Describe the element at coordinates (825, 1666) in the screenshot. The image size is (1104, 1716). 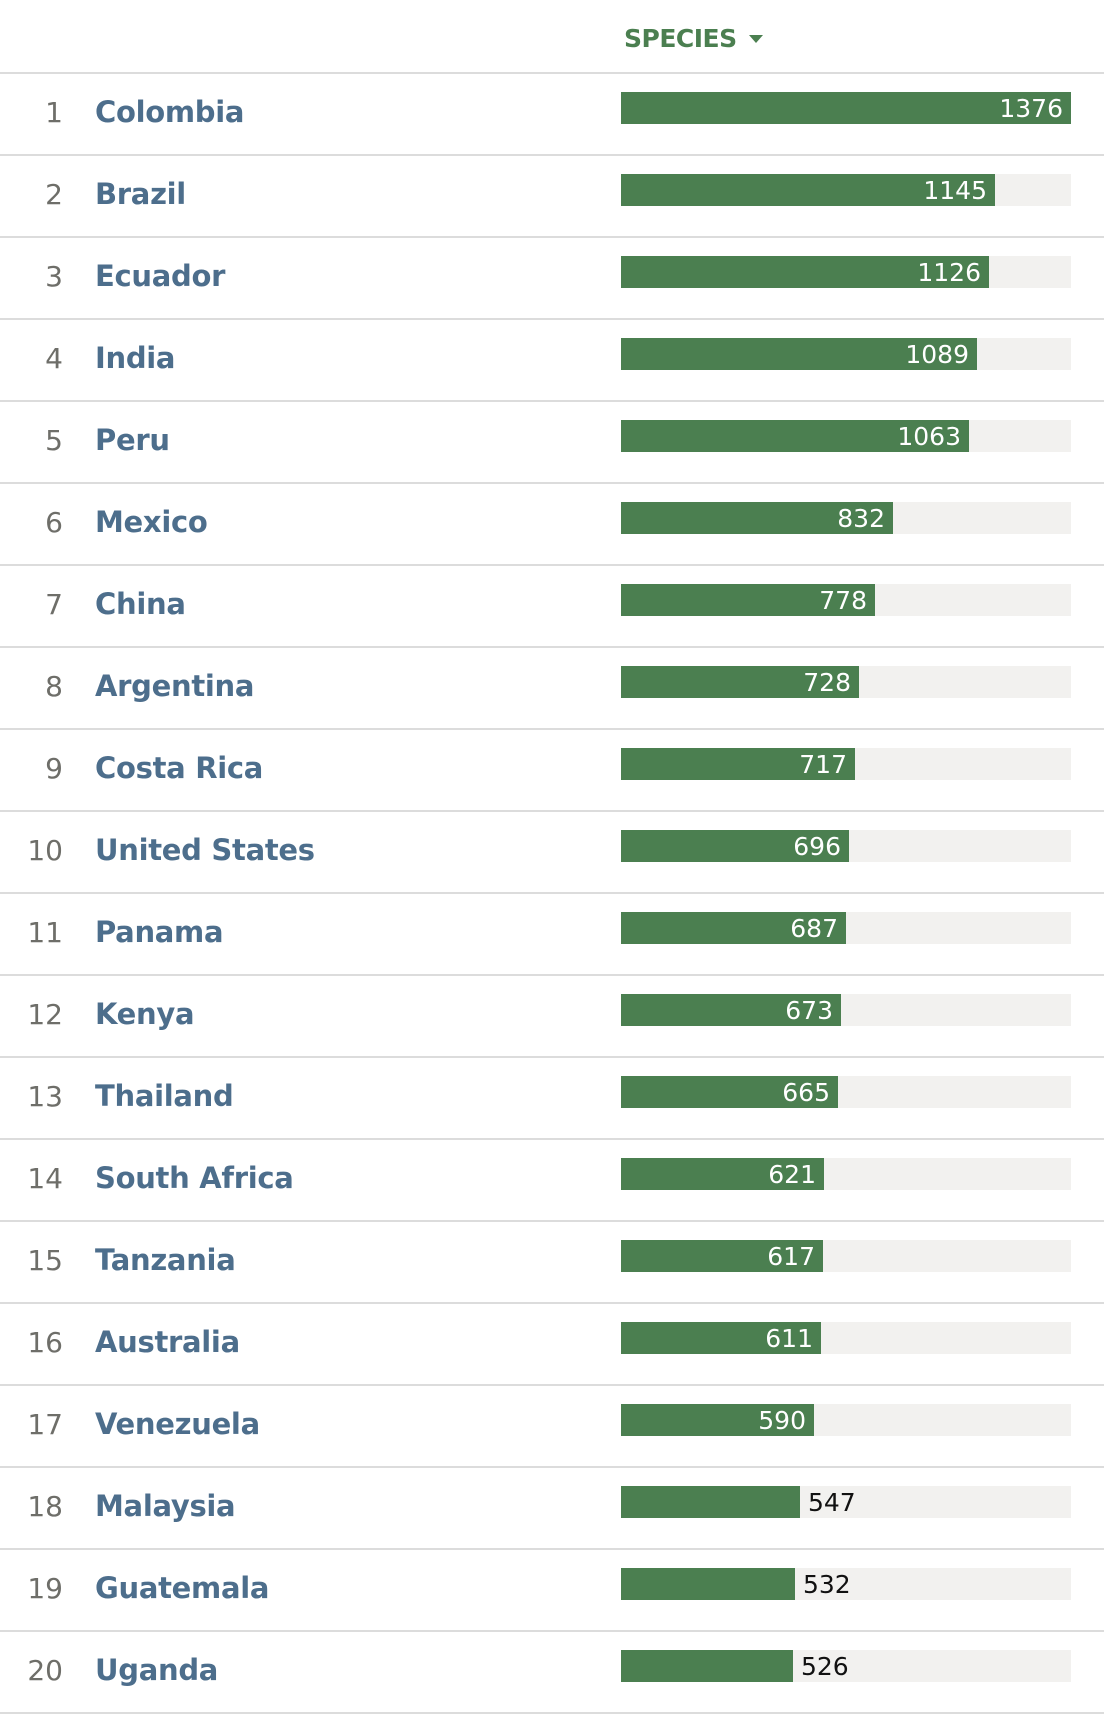
I see `bar-value: 526` at that location.